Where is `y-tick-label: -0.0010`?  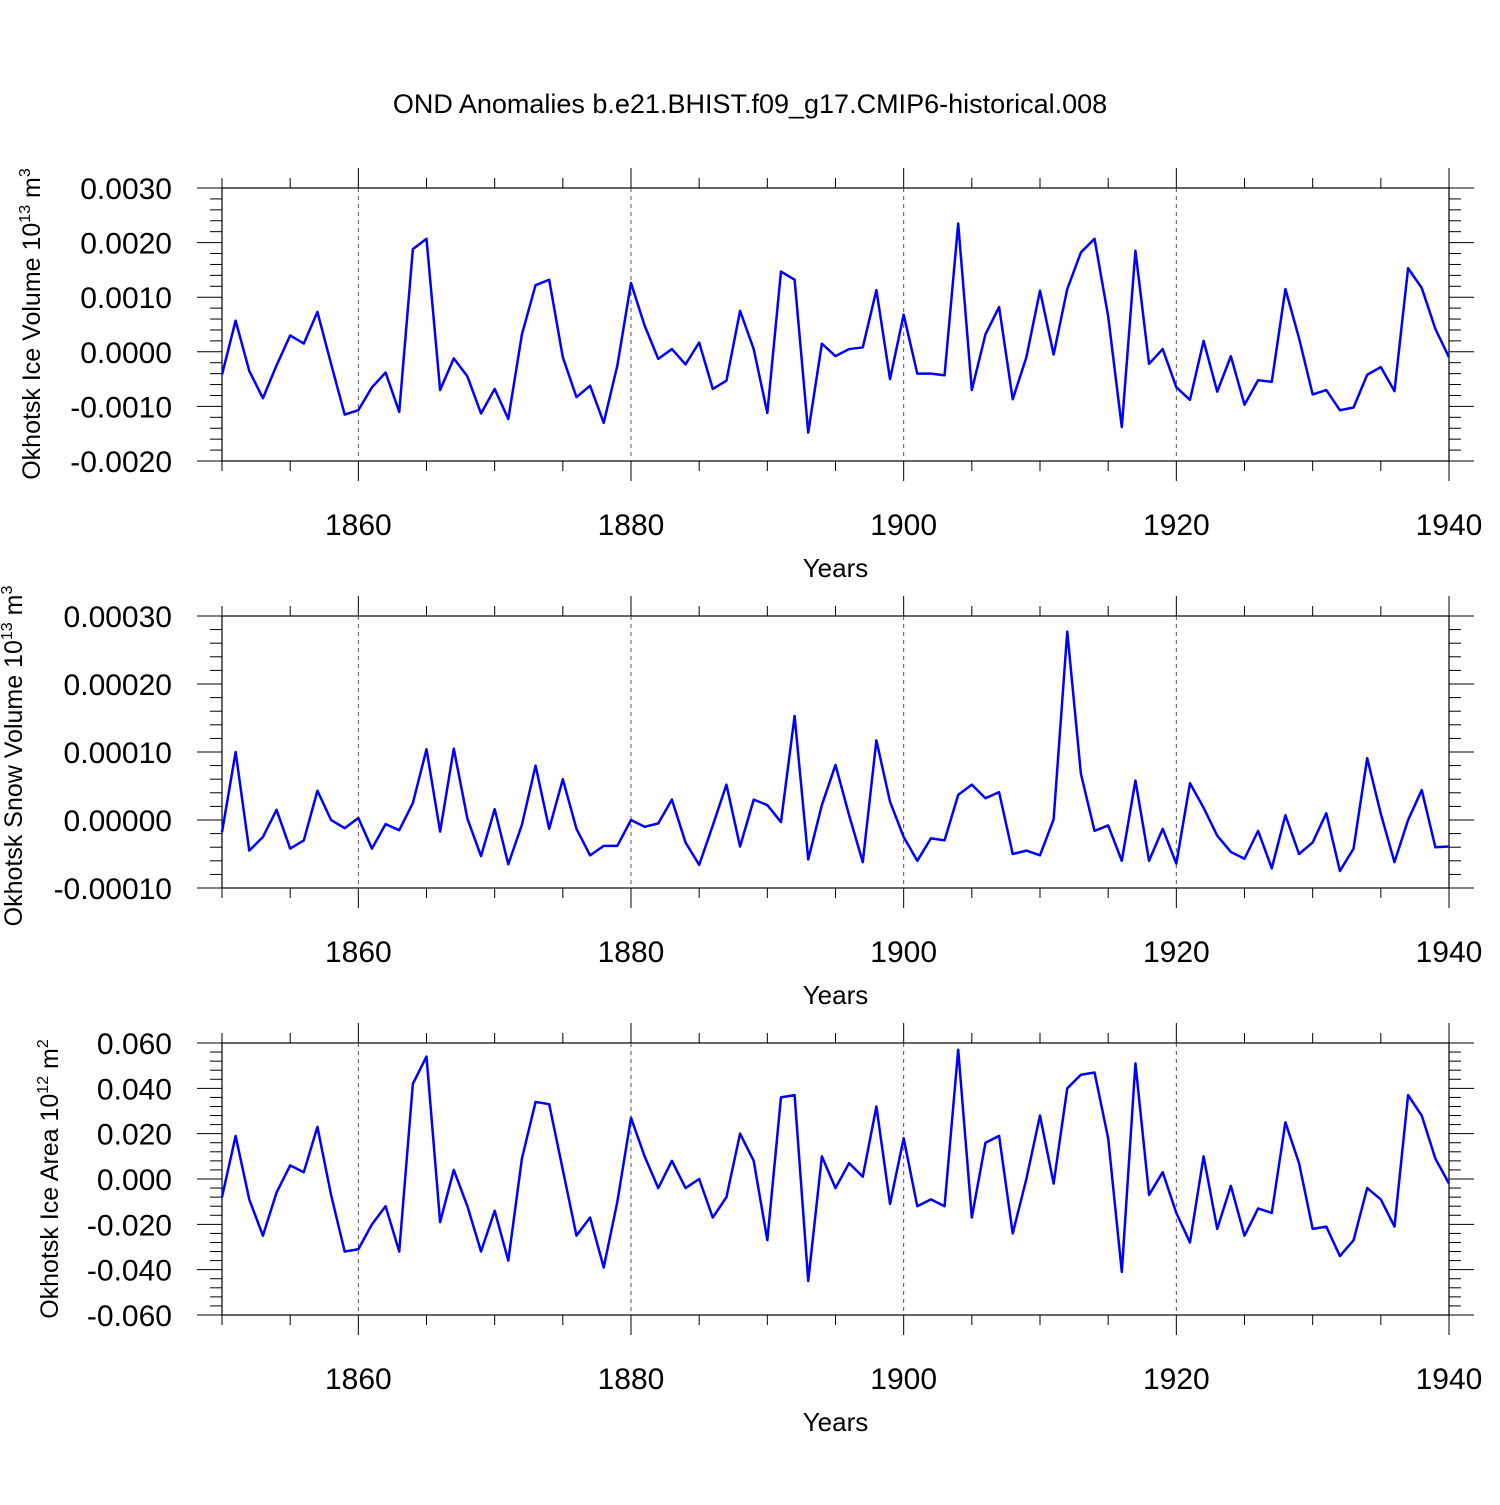
y-tick-label: -0.0010 is located at coordinates (121, 407).